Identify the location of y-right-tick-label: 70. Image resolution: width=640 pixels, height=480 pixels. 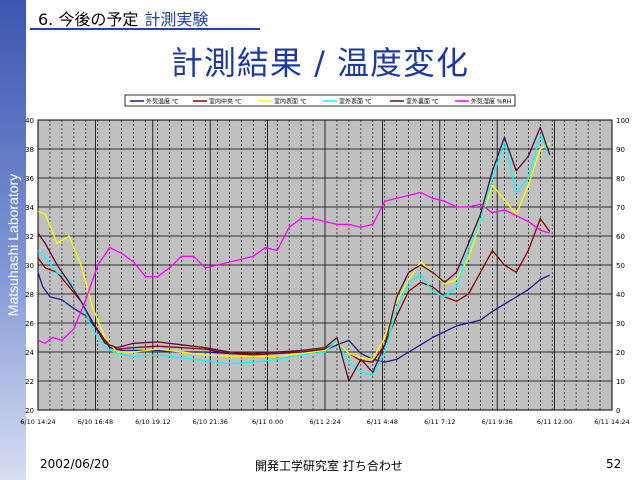
(620, 208).